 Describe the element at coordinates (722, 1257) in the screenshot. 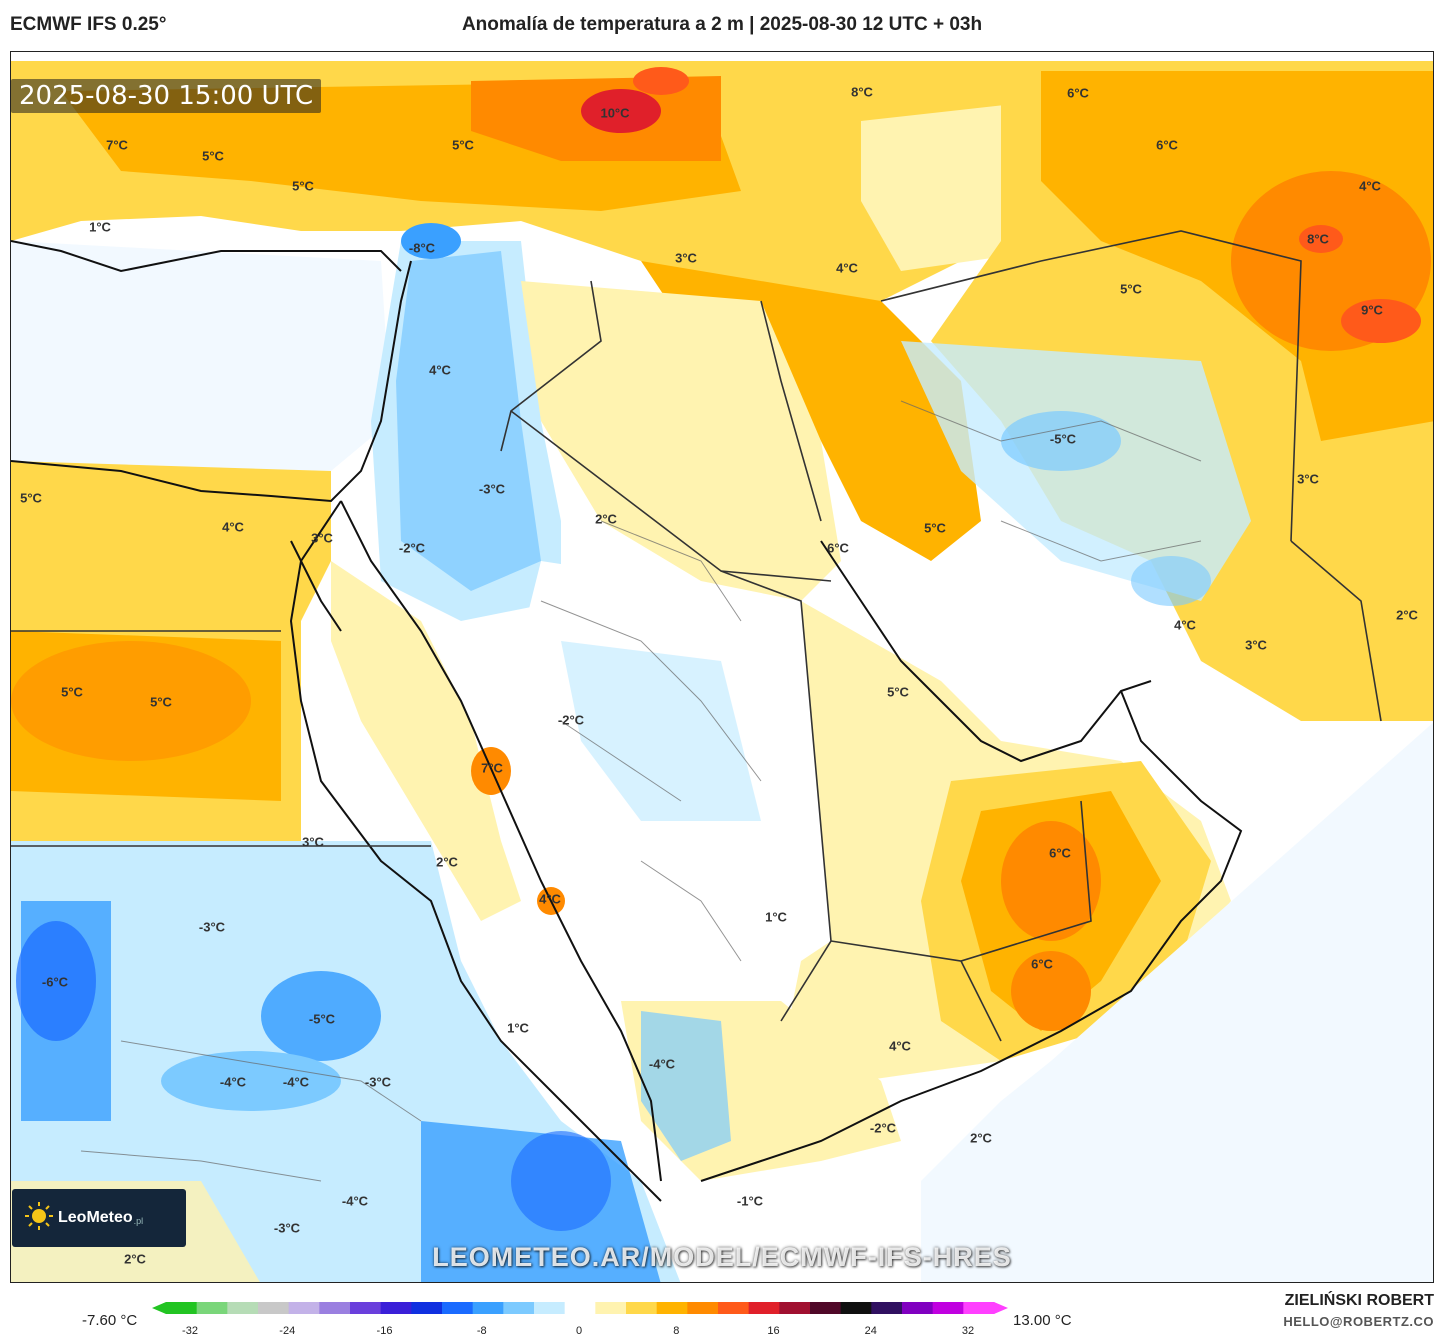

I see `source-watermark: LEOMETEO.AR/MODEL/ECMWF-IFS-HRES` at that location.